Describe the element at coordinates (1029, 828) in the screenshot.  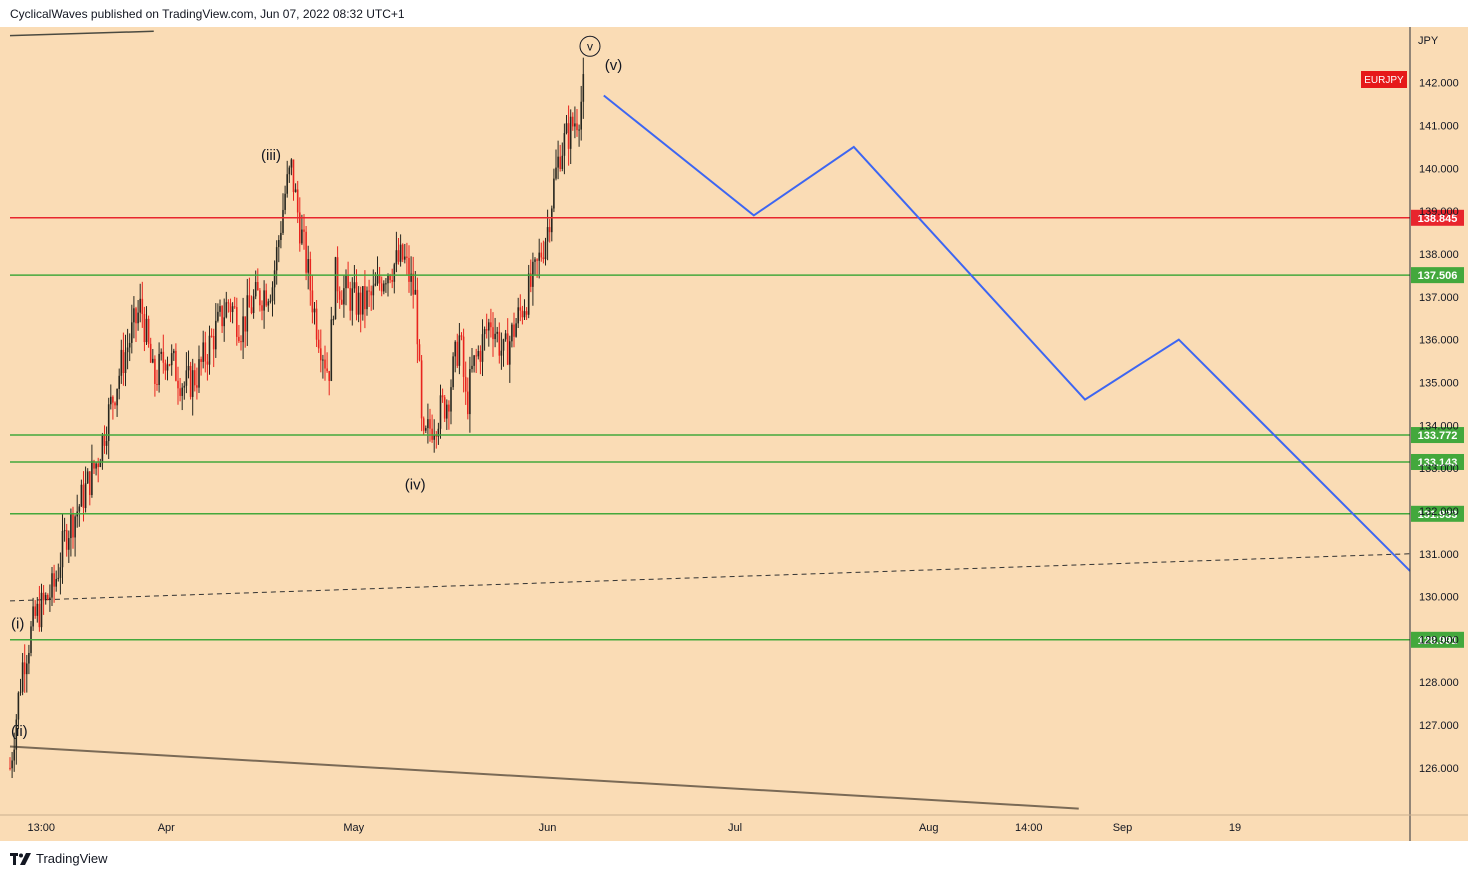
I see `x-tick-label: 14:00` at that location.